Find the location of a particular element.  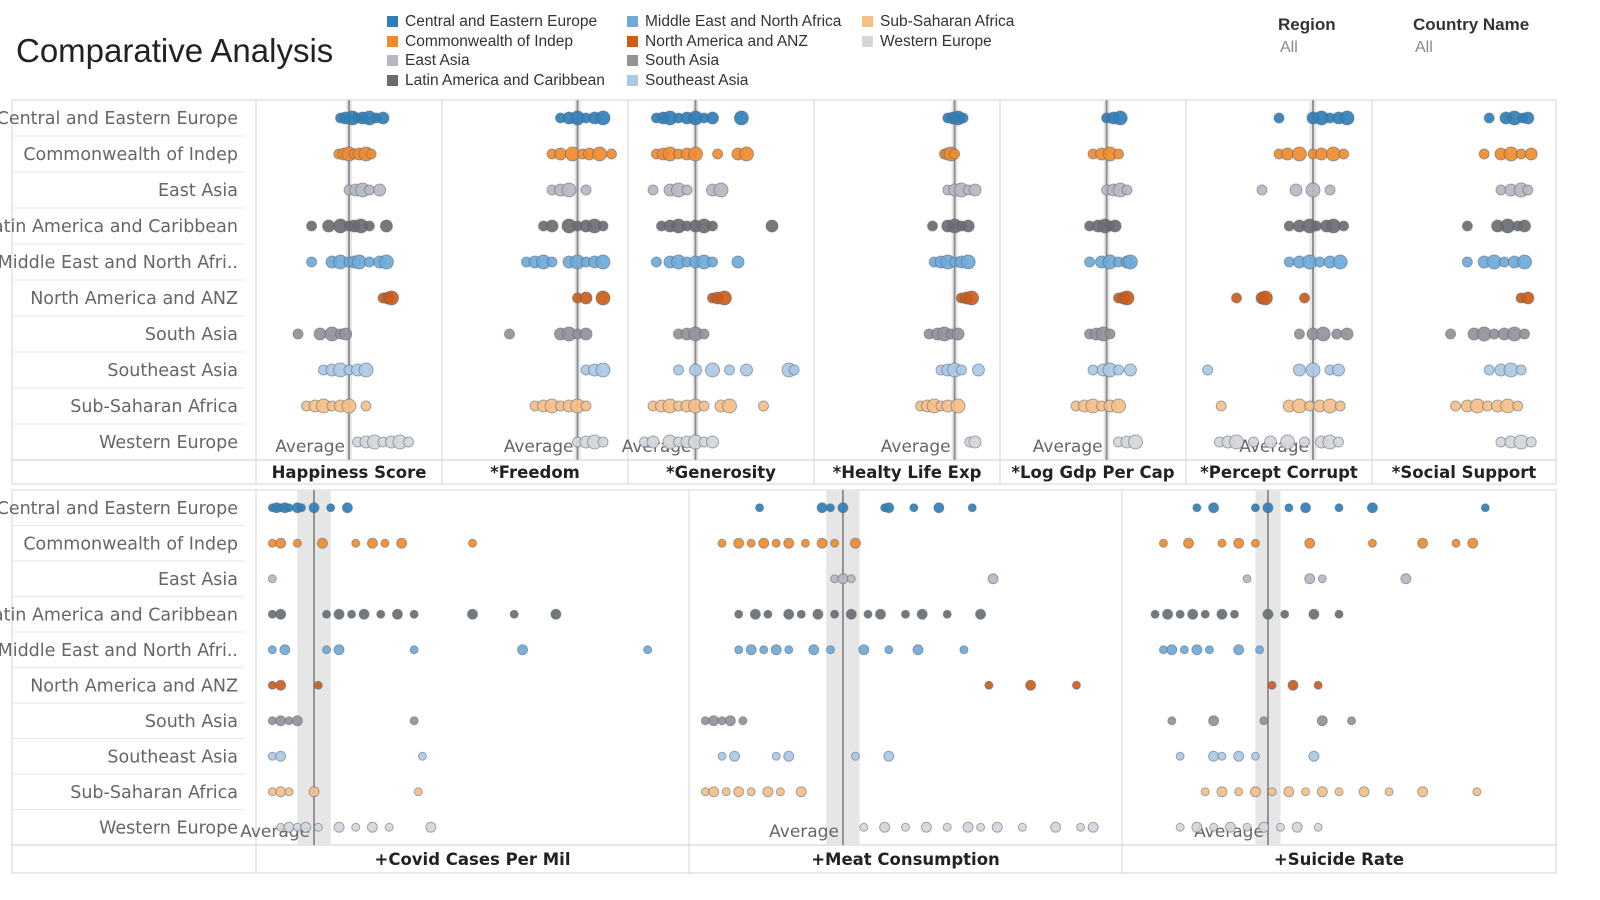

country-filter-value: All is located at coordinates (1424, 47).